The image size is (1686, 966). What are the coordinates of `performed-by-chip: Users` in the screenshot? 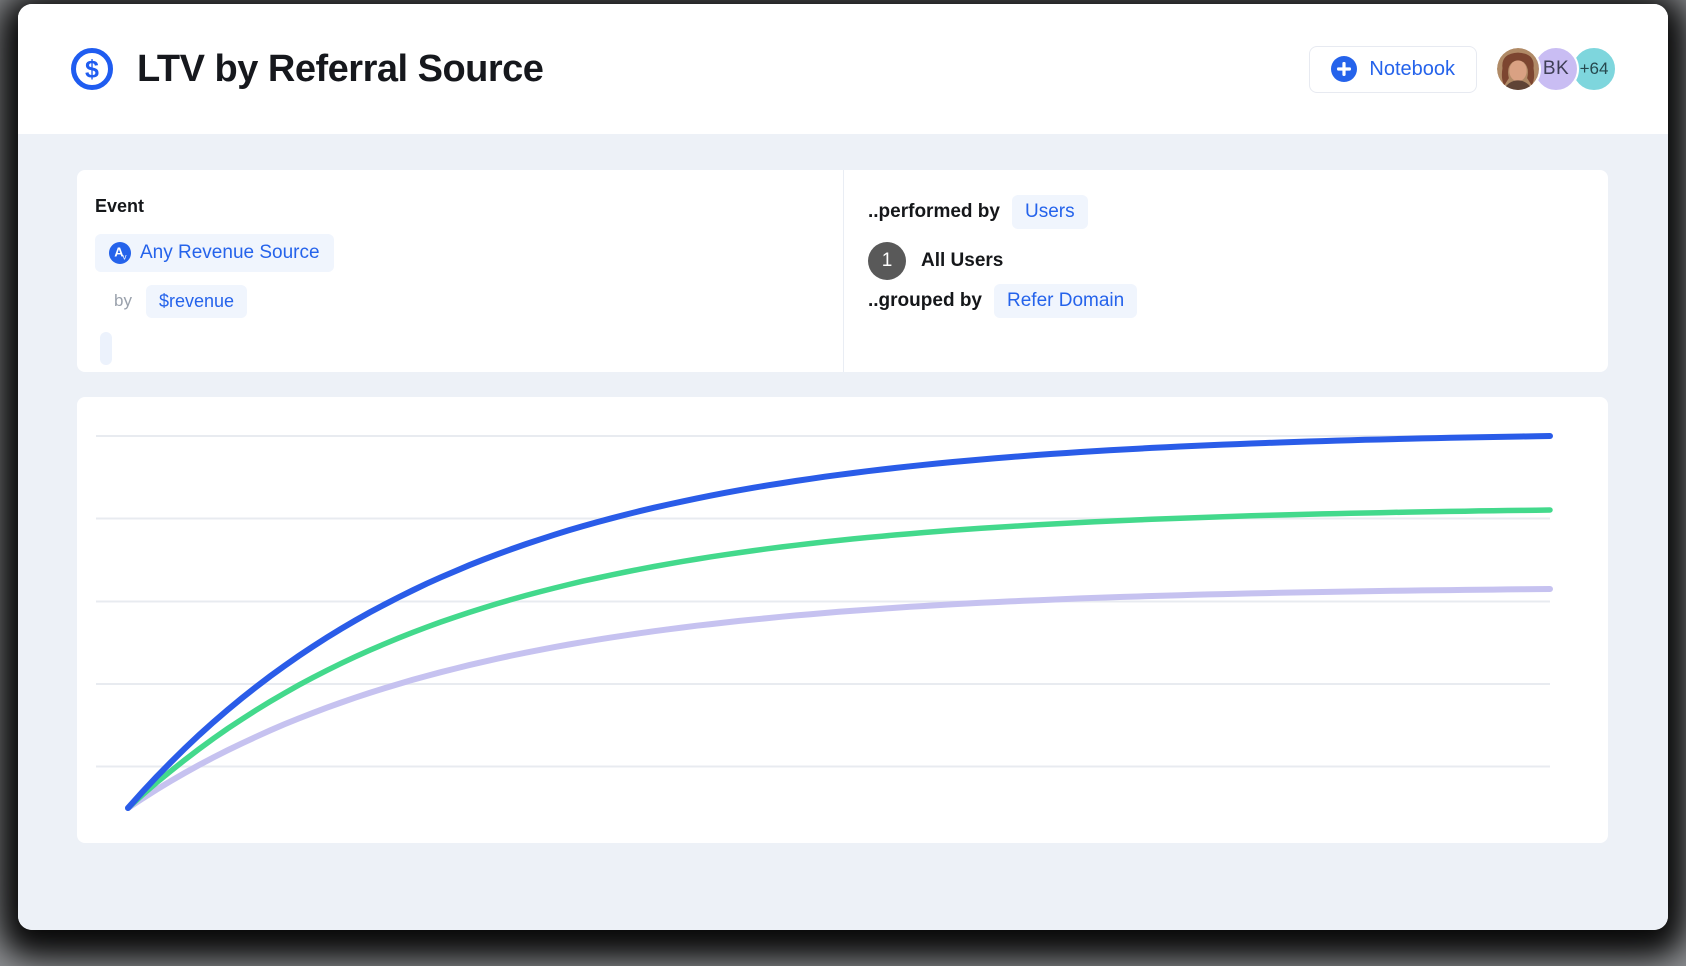 It's located at (1049, 212).